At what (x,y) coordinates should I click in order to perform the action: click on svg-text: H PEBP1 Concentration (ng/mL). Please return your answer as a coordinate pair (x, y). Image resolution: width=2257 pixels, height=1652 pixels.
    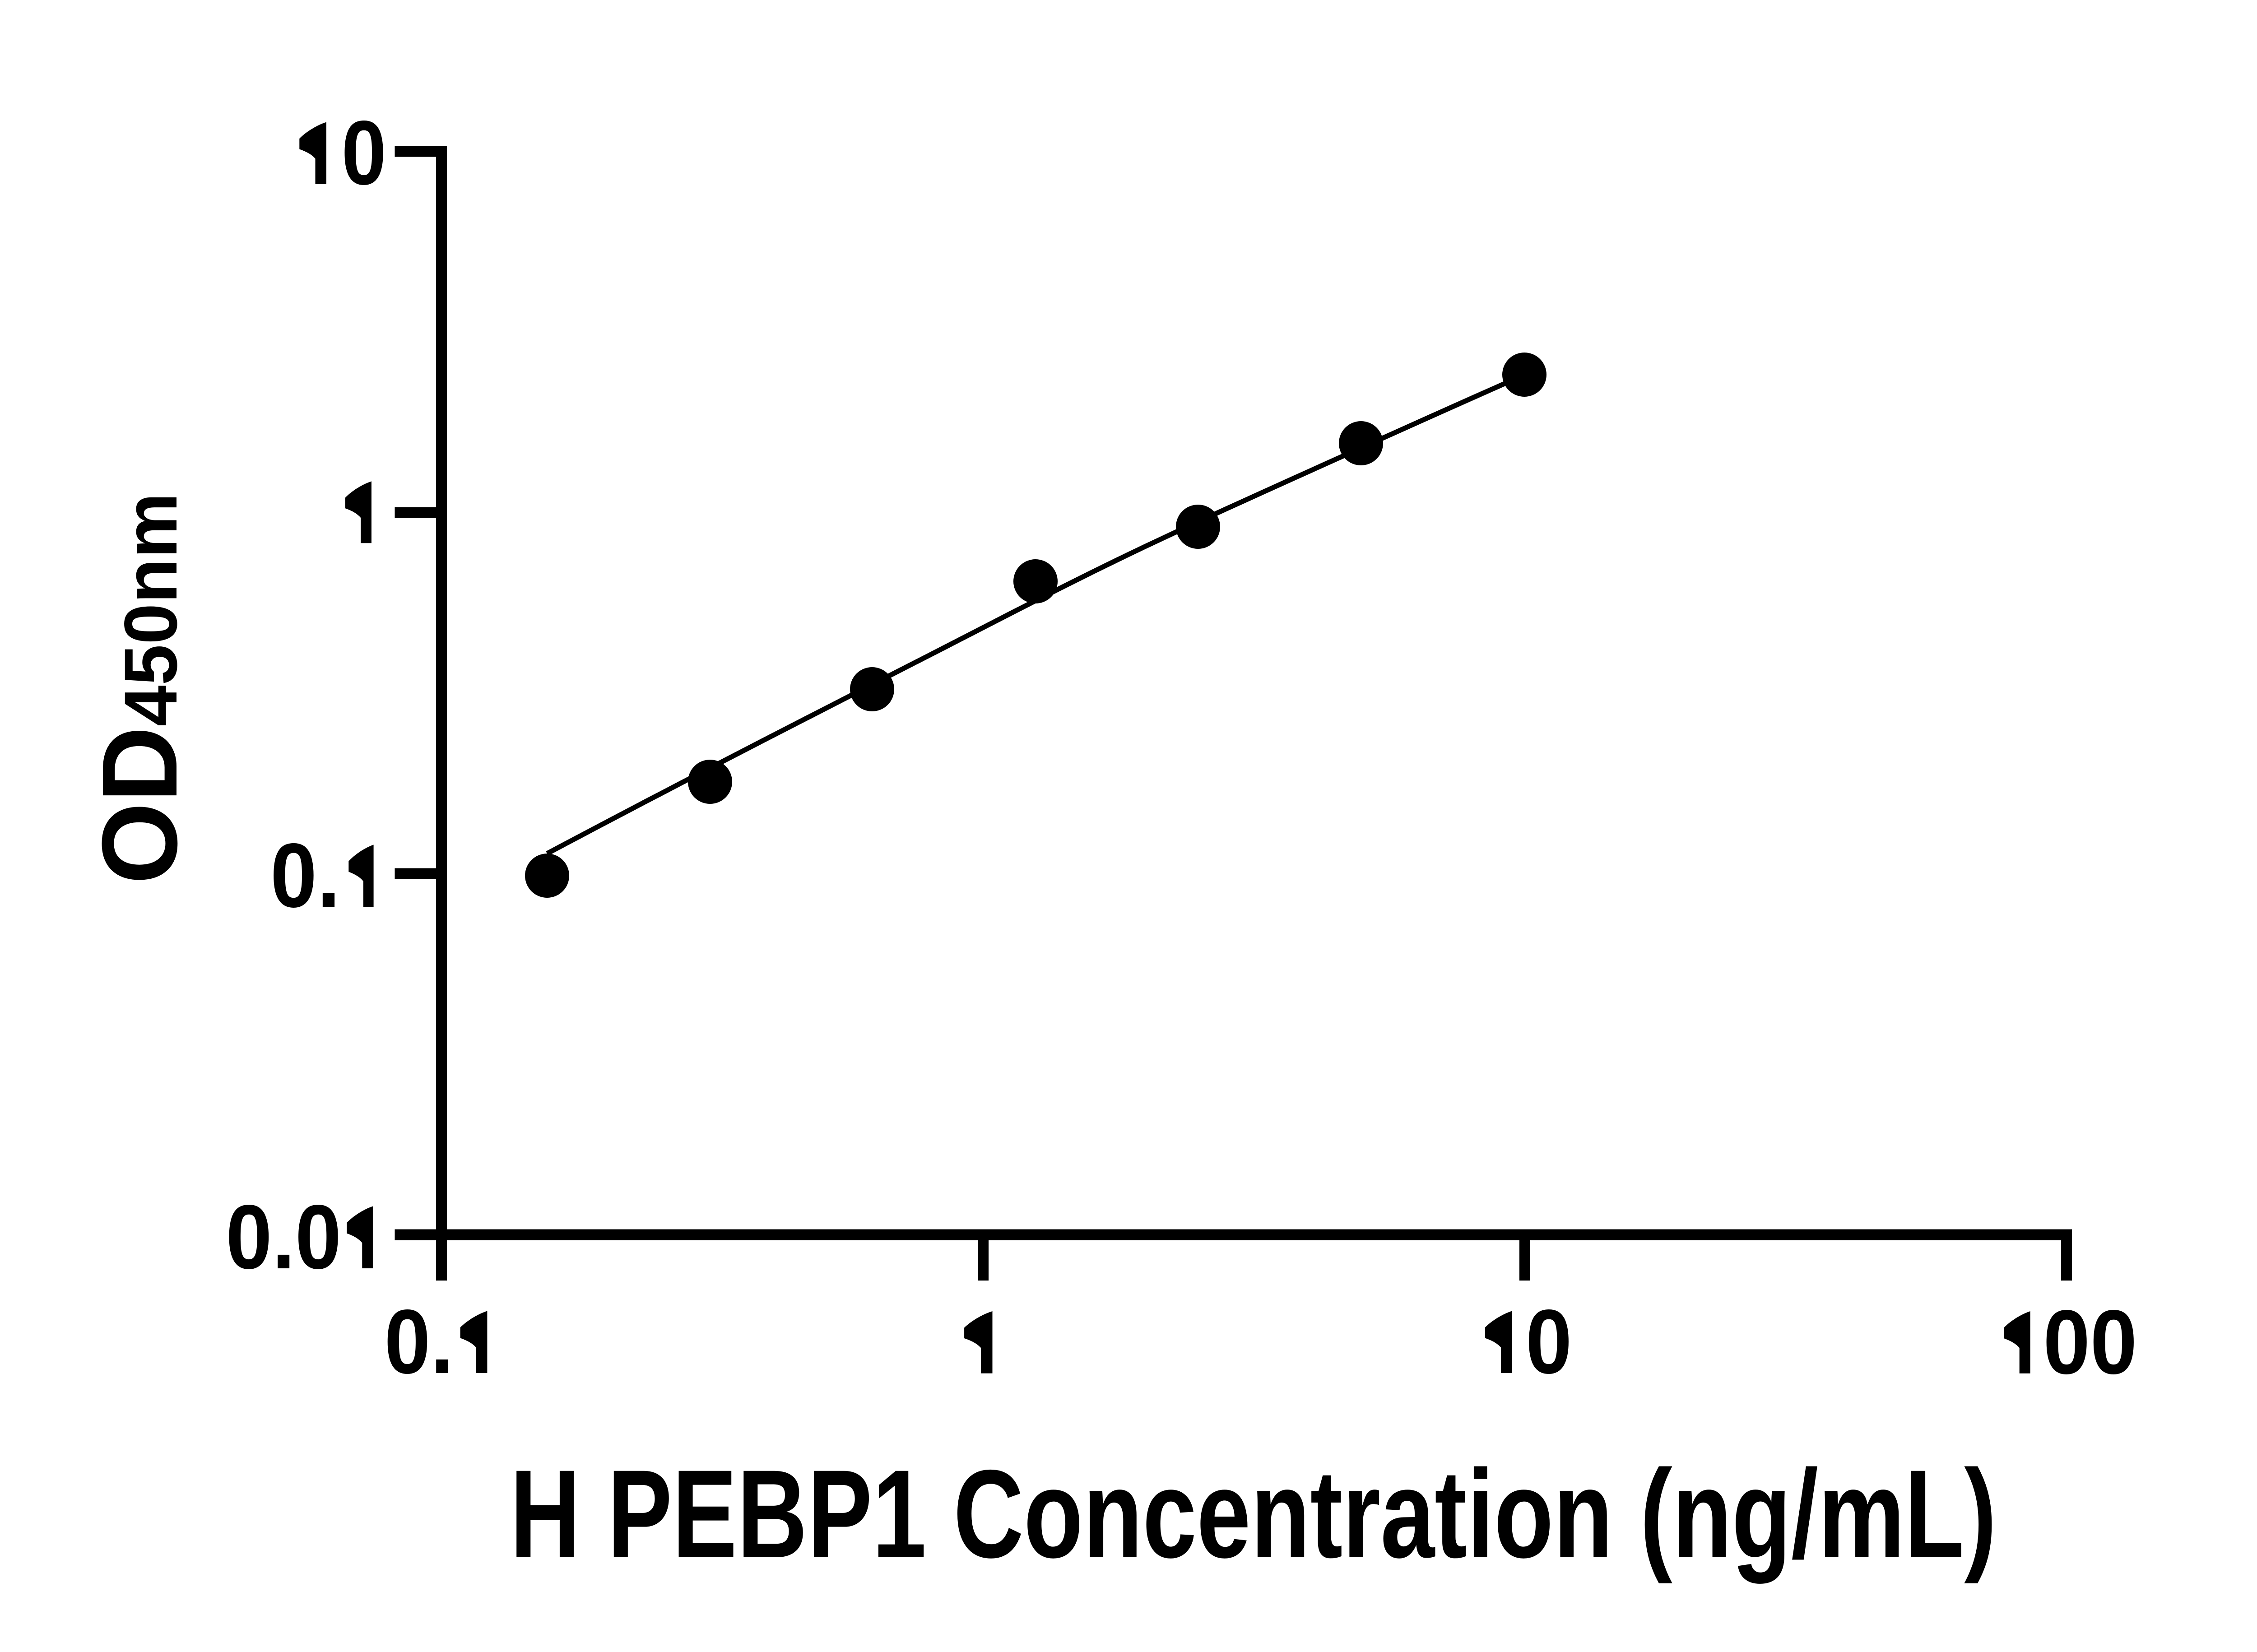
    Looking at the image, I should click on (1253, 1514).